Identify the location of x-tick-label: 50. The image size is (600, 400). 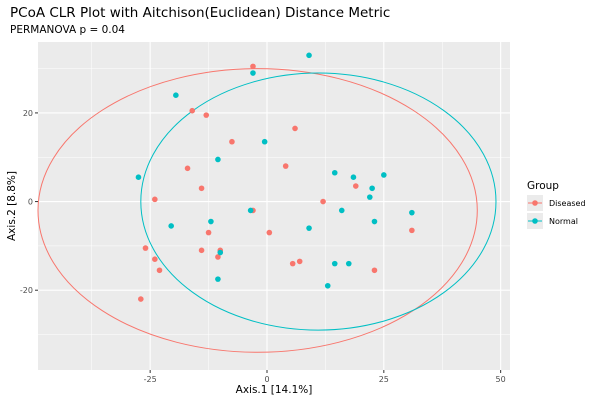
(501, 379).